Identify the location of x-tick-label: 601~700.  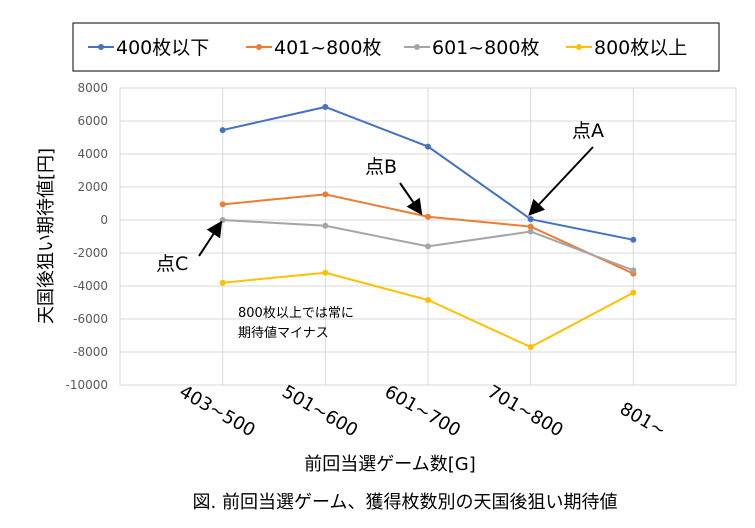
(422, 411).